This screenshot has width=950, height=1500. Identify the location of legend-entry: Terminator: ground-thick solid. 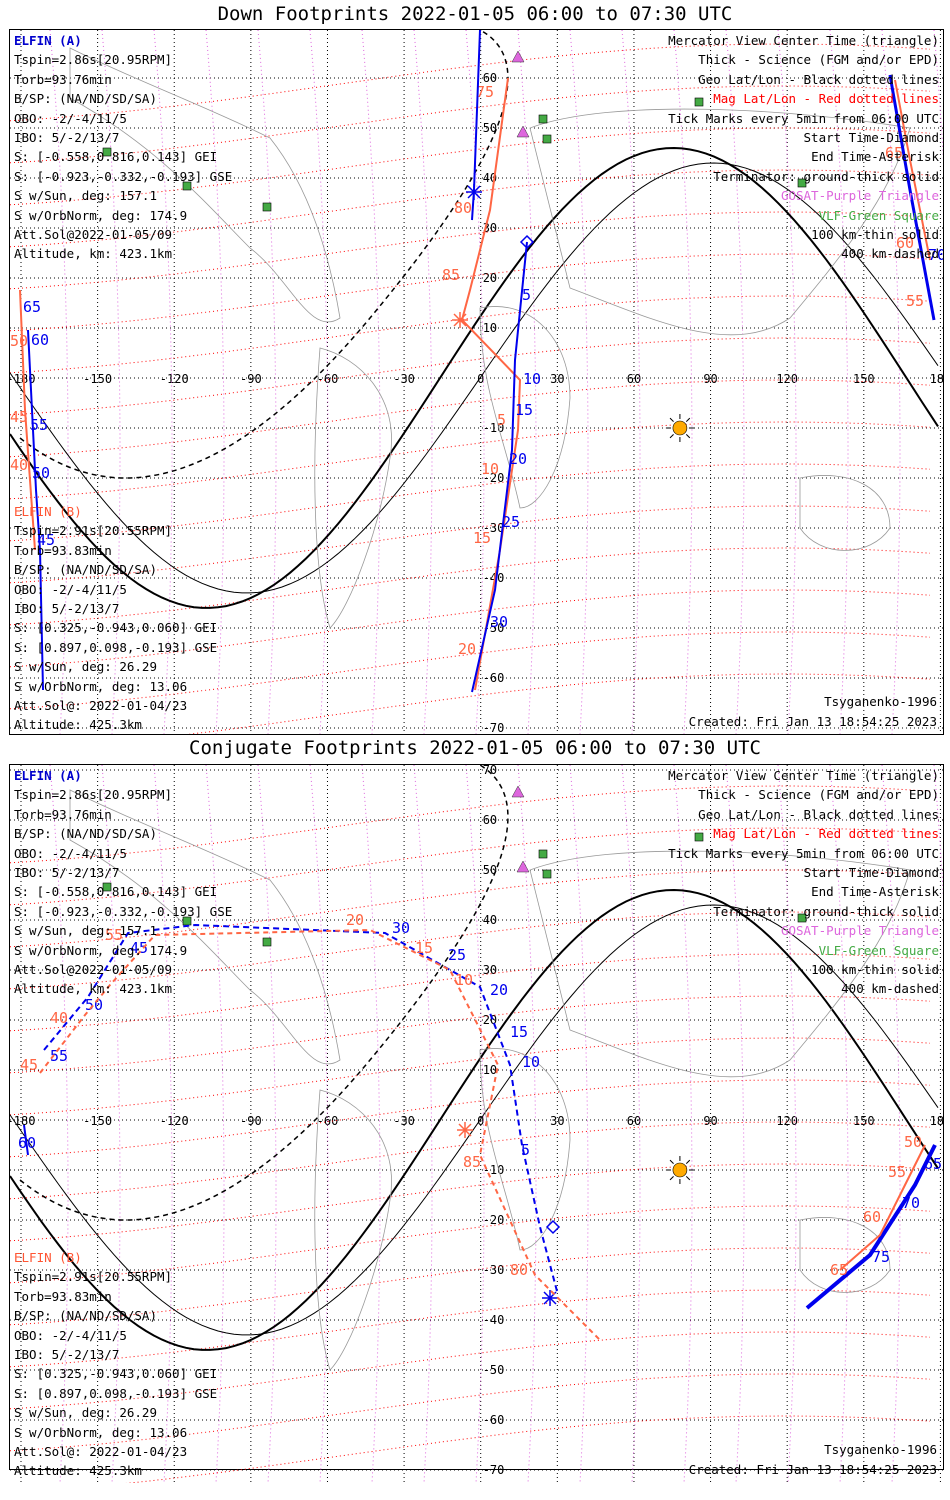
(826, 176).